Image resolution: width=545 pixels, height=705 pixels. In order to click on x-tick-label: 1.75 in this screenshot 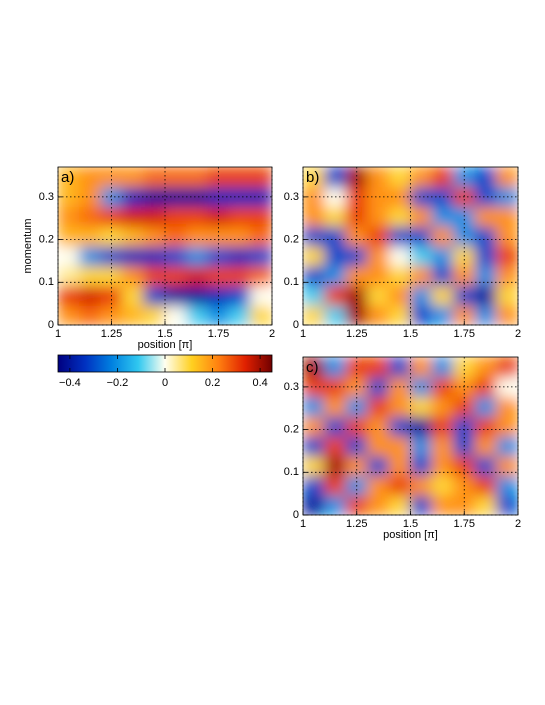, I will do `click(464, 524)`.